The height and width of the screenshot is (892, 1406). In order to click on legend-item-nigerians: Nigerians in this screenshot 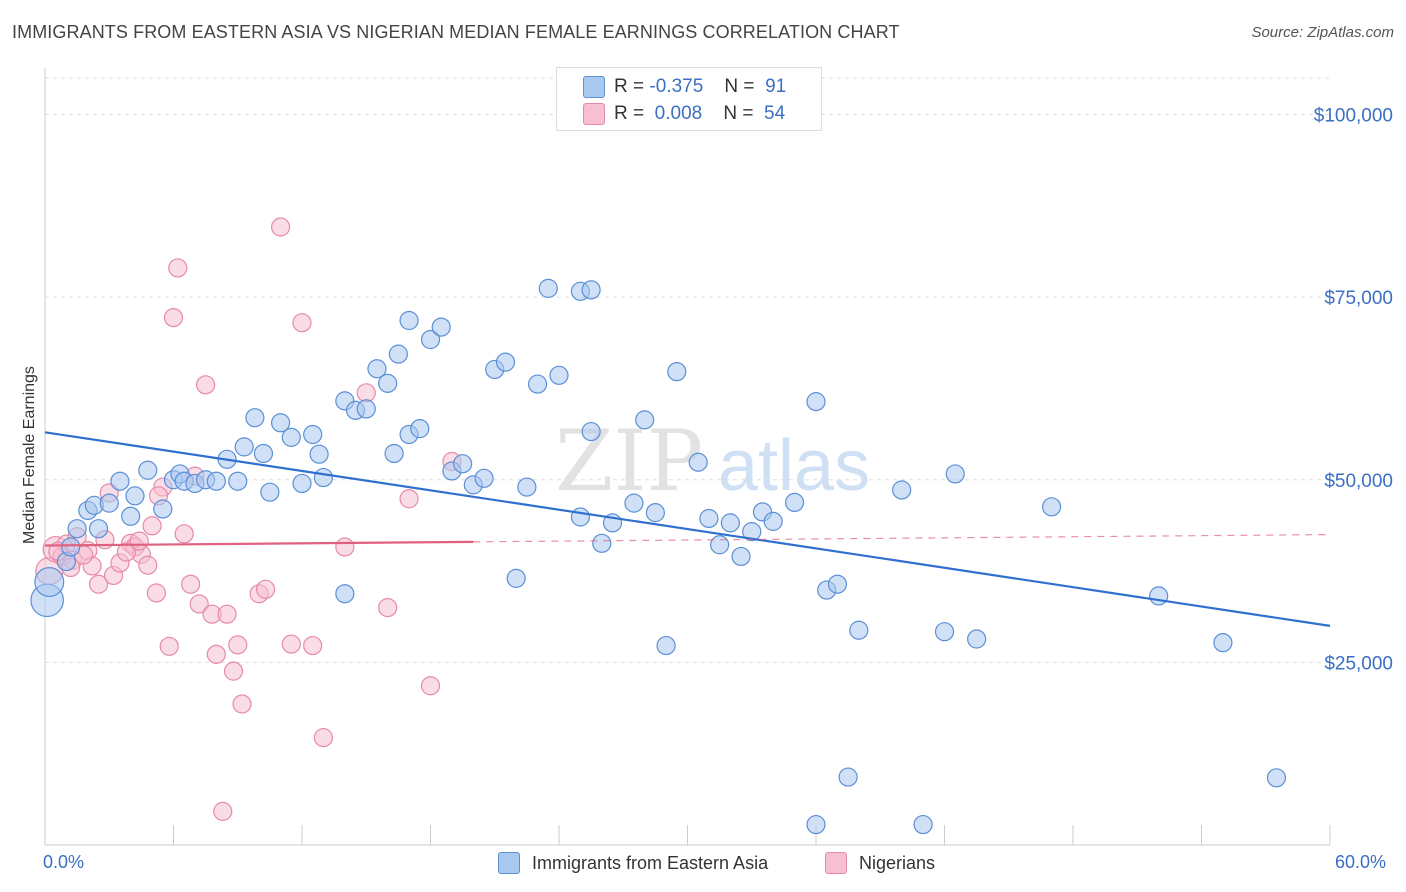, I will do `click(880, 863)`.